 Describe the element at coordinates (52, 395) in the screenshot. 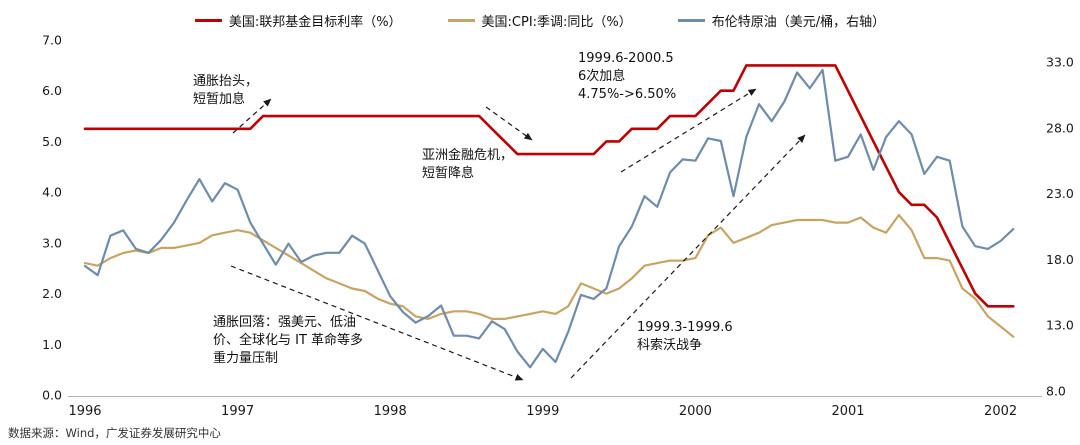

I see `svg-text: 0.0` at that location.